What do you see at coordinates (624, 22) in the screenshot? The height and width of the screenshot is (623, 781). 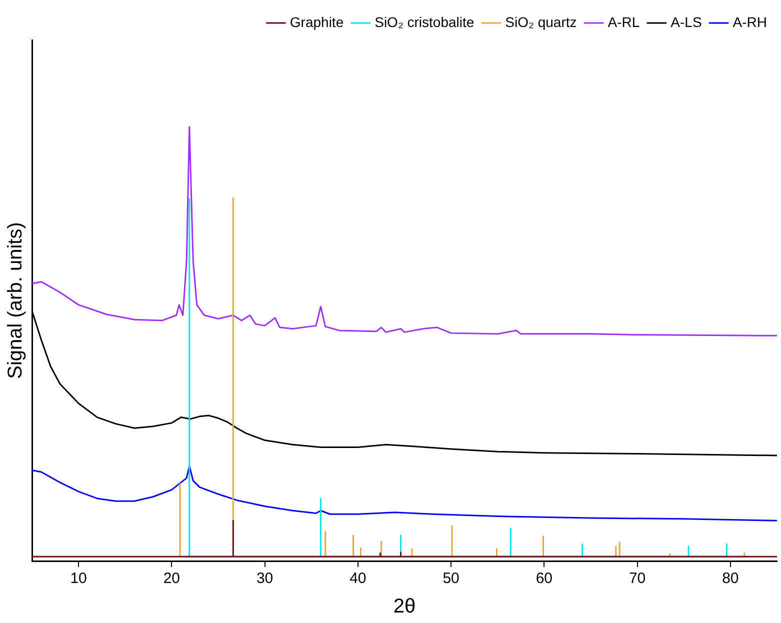 I see `legend-label: A-RL` at bounding box center [624, 22].